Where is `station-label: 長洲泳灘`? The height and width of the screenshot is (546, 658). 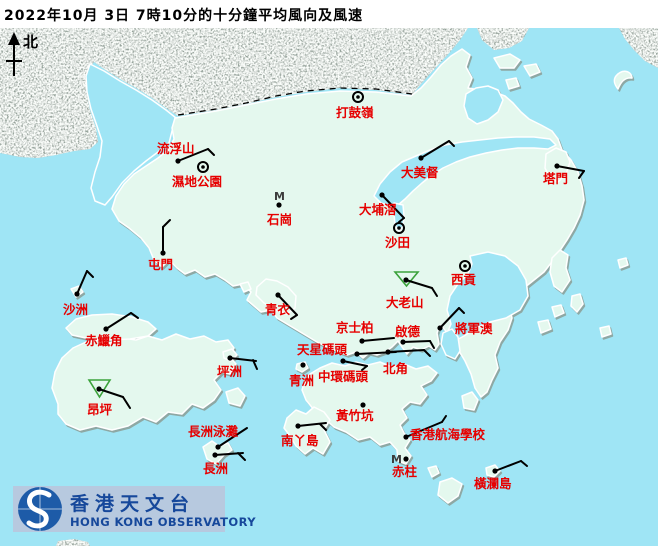 station-label: 長洲泳灘 is located at coordinates (213, 431).